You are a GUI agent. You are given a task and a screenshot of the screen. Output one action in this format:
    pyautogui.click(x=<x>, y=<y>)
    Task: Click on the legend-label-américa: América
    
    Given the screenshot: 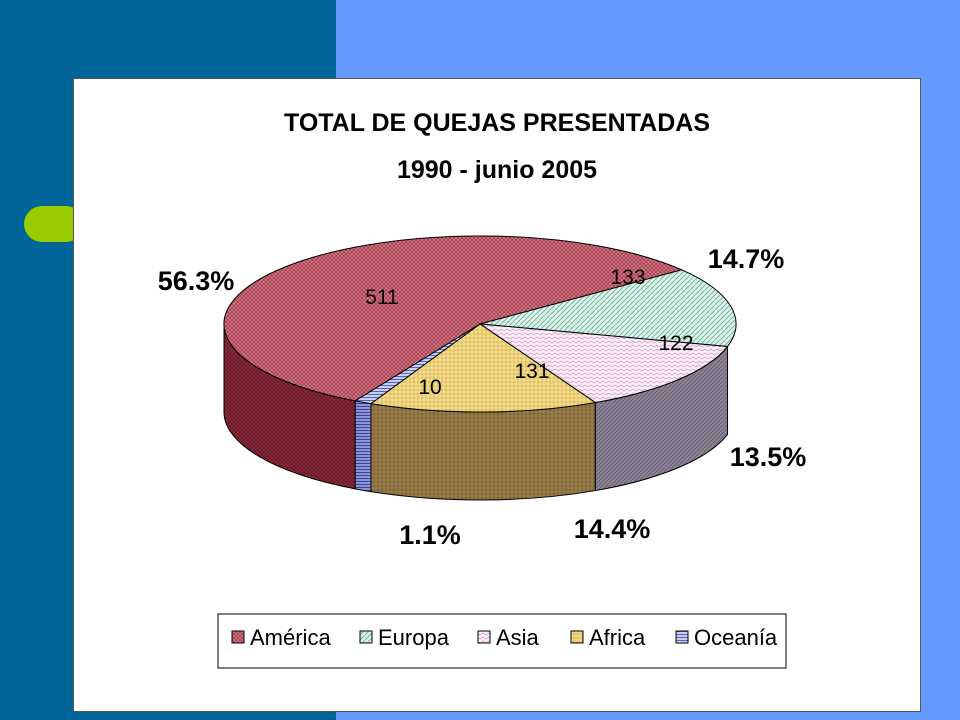 What is the action you would take?
    pyautogui.click(x=290, y=637)
    